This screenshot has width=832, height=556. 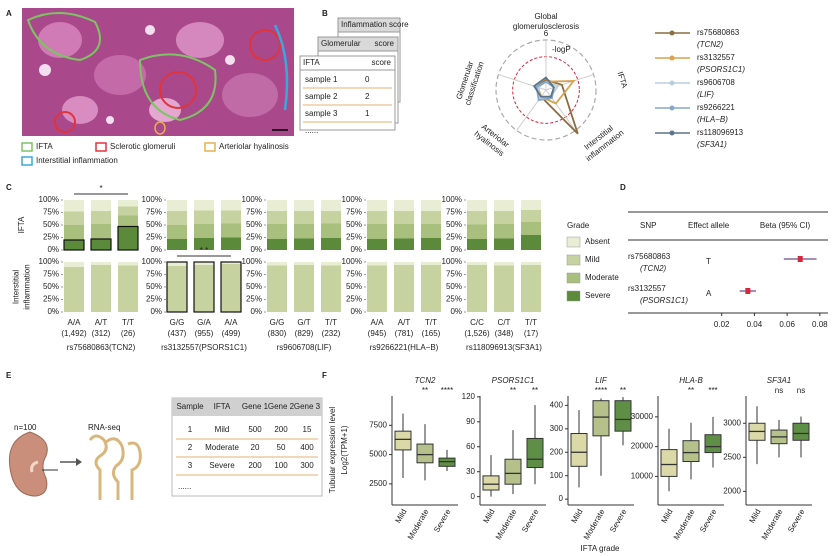 What do you see at coordinates (720, 132) in the screenshot?
I see `legend-label: rs118096913` at bounding box center [720, 132].